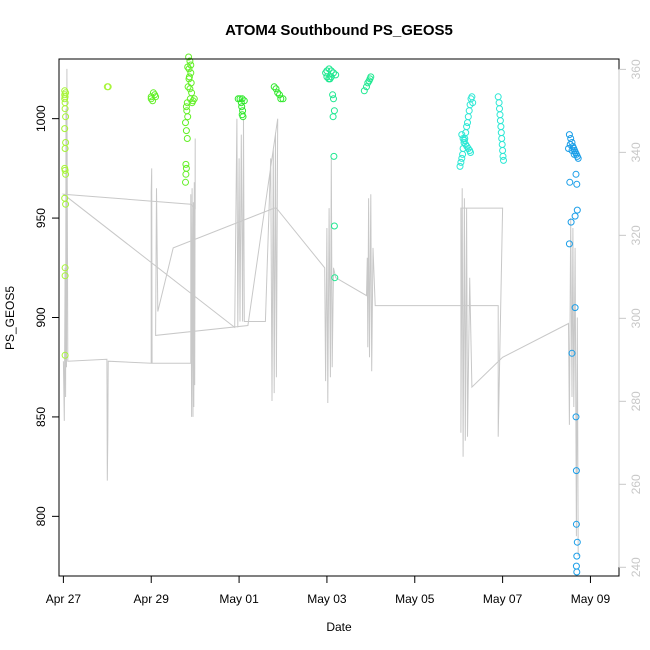  Describe the element at coordinates (10, 318) in the screenshot. I see `y-axis-label: PS_GEOS5` at that location.